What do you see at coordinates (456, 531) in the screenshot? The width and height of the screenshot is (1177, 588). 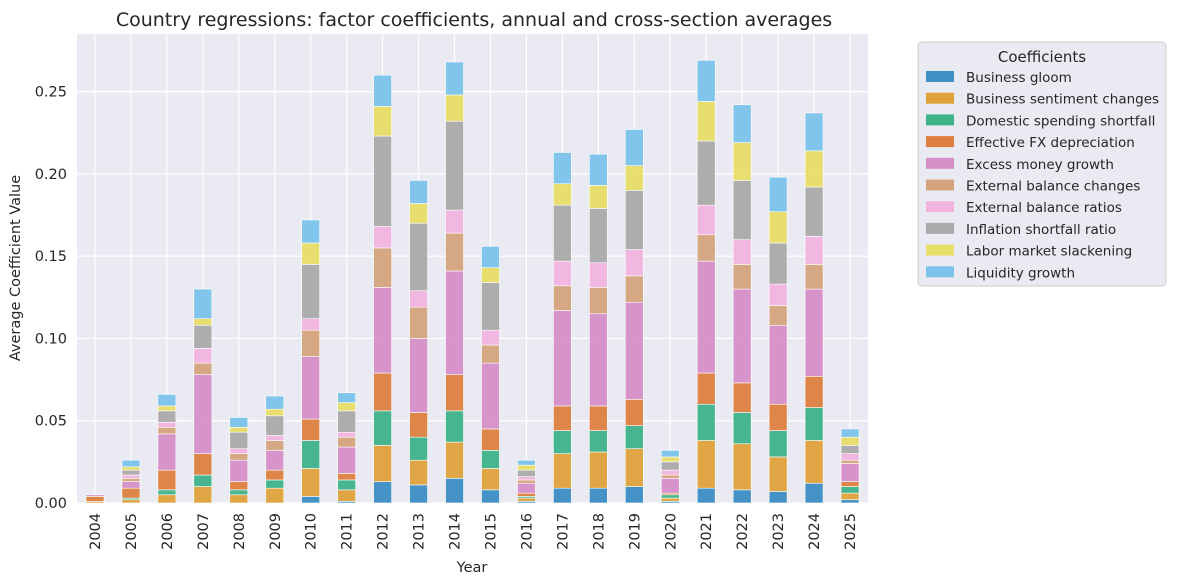 I see `x-tick-label: 2014` at bounding box center [456, 531].